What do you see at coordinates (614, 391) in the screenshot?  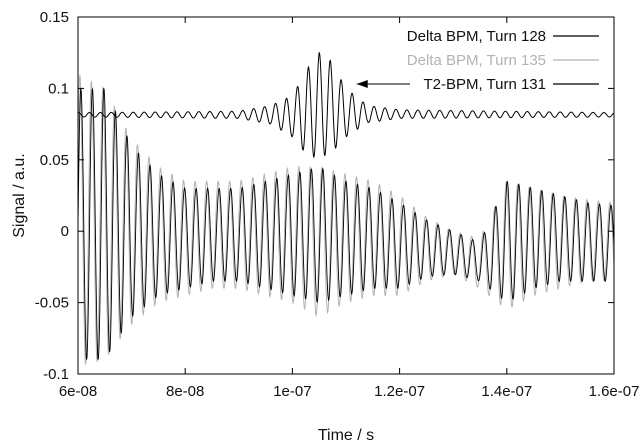 I see `x-tick-label: 1.6e-07` at bounding box center [614, 391].